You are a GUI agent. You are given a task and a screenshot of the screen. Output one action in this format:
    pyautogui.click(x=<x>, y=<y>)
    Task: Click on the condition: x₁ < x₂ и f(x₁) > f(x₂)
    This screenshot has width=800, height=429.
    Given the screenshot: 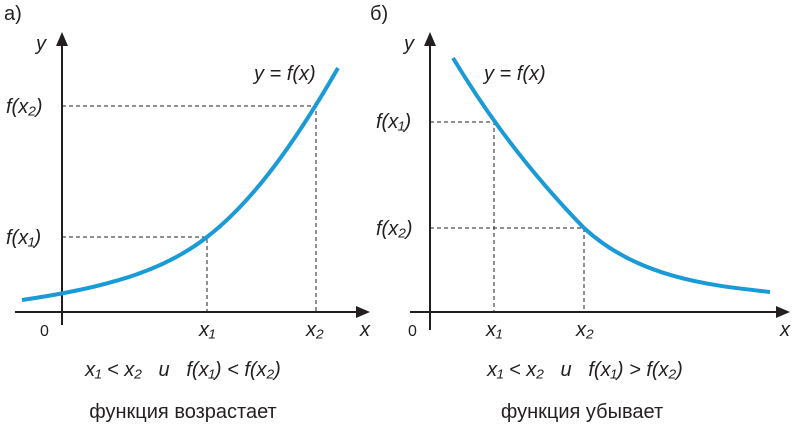 What is the action you would take?
    pyautogui.click(x=584, y=370)
    